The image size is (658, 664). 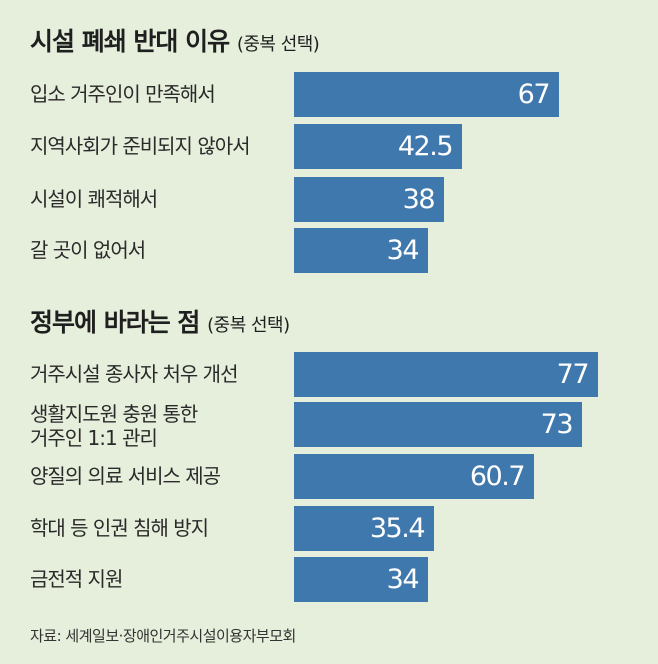 I want to click on bar: 38, so click(x=369, y=199).